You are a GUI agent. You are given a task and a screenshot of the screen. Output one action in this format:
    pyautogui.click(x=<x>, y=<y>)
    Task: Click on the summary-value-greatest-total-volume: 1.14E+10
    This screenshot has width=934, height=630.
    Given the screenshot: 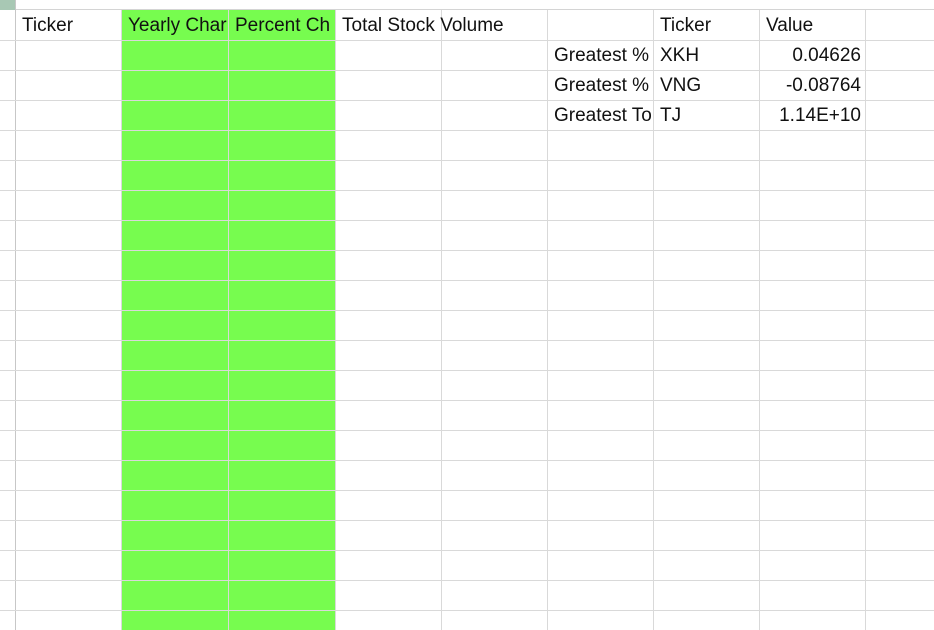 What is the action you would take?
    pyautogui.click(x=820, y=115)
    